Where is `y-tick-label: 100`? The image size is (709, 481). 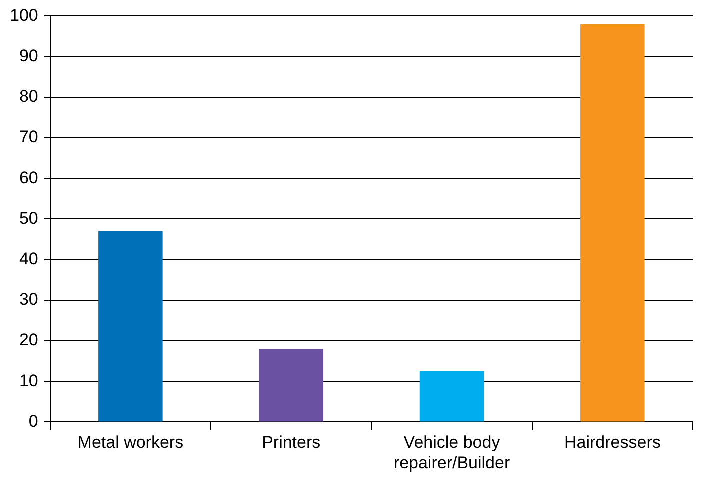 y-tick-label: 100 is located at coordinates (24, 15).